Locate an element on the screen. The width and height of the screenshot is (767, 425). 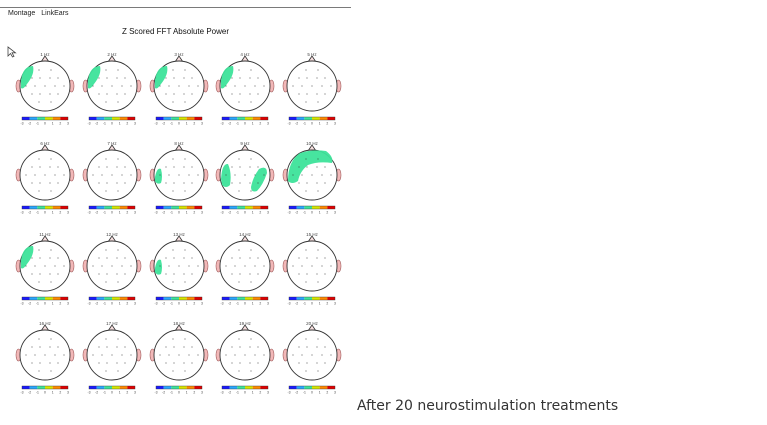
topomap-11: 11 Hz -3 -2 -1 0 1 2 3 is located at coordinates (45, 269).